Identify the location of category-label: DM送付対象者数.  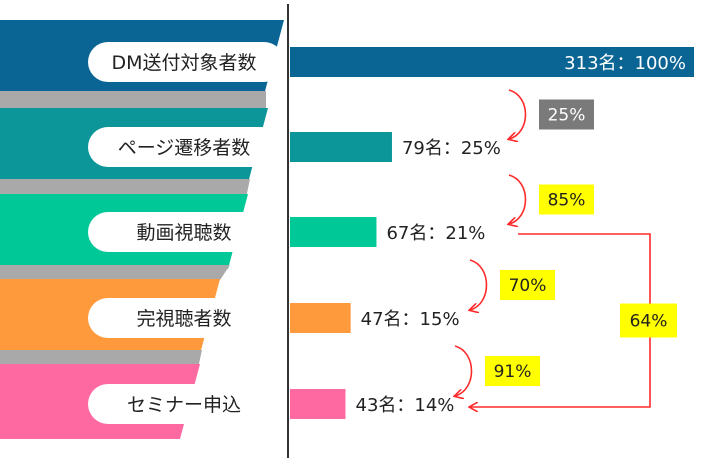
(183, 63).